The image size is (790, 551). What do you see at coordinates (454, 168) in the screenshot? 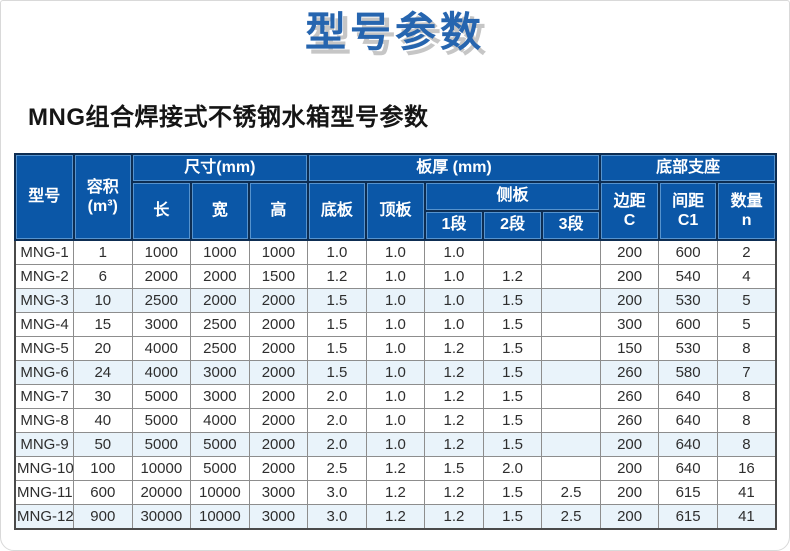
I see `header-thickness-group: 板厚 (mm)` at bounding box center [454, 168].